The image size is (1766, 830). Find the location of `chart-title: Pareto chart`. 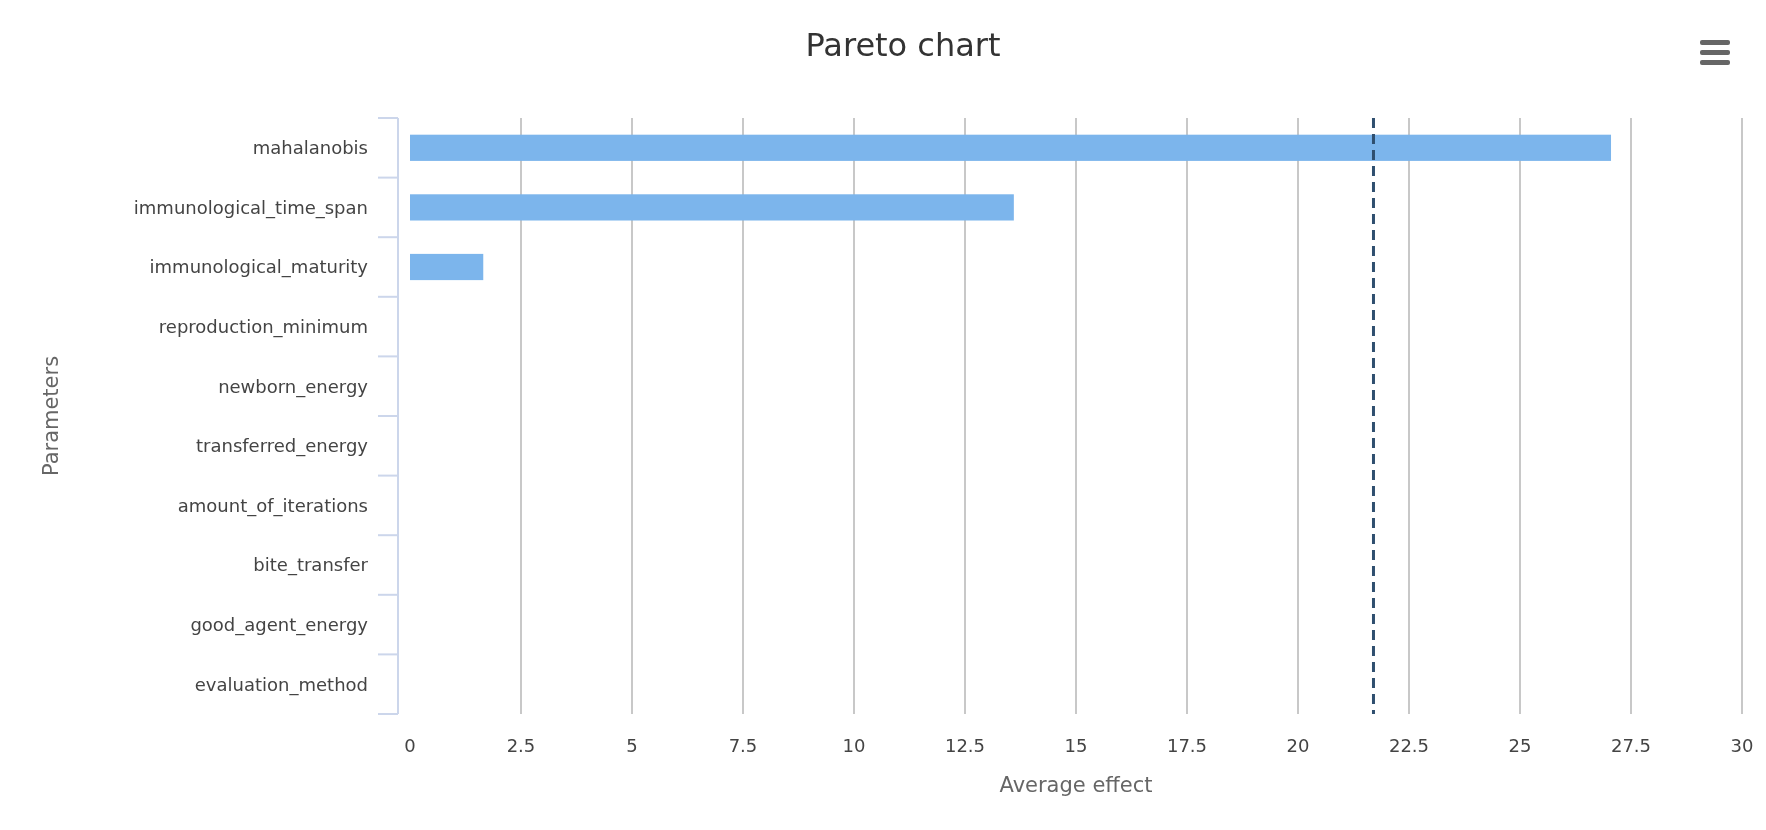

chart-title: Pareto chart is located at coordinates (903, 45).